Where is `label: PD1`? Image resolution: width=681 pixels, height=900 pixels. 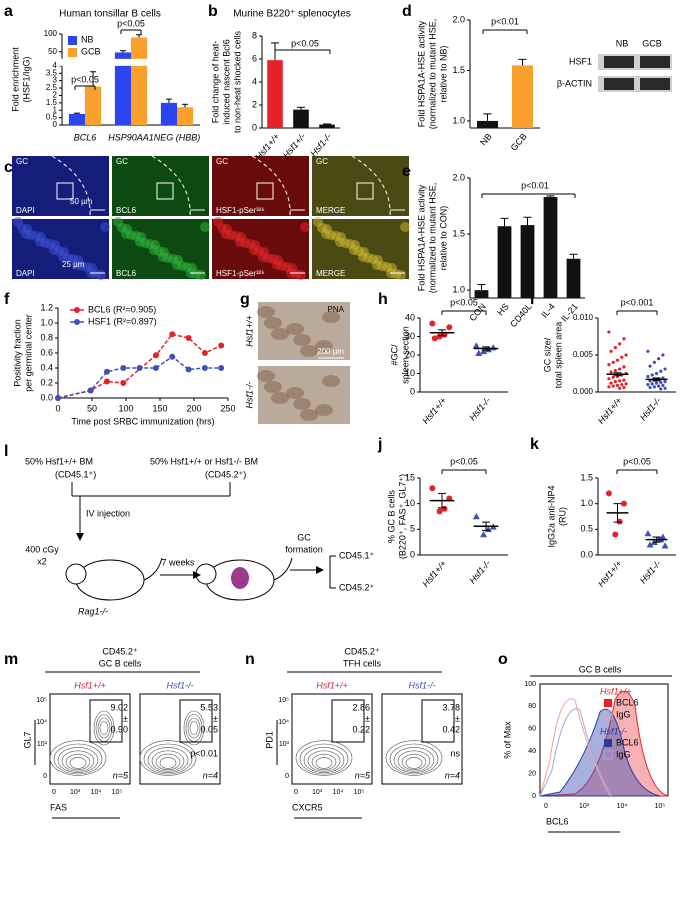 label: PD1 is located at coordinates (269, 740).